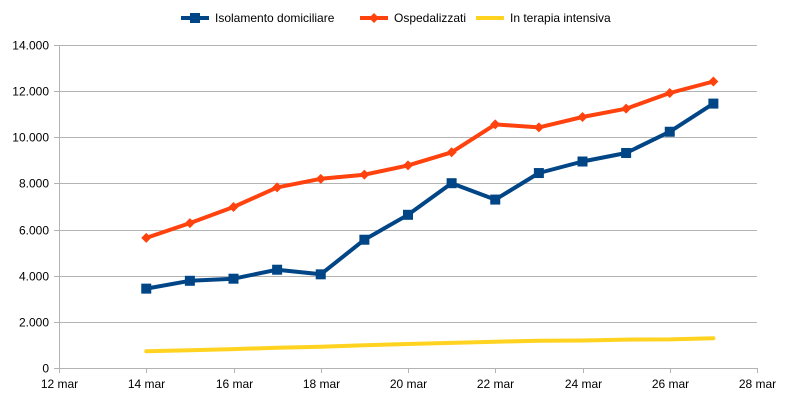 This screenshot has height=400, width=800. What do you see at coordinates (34, 184) in the screenshot?
I see `y-tick-label: 8.000` at bounding box center [34, 184].